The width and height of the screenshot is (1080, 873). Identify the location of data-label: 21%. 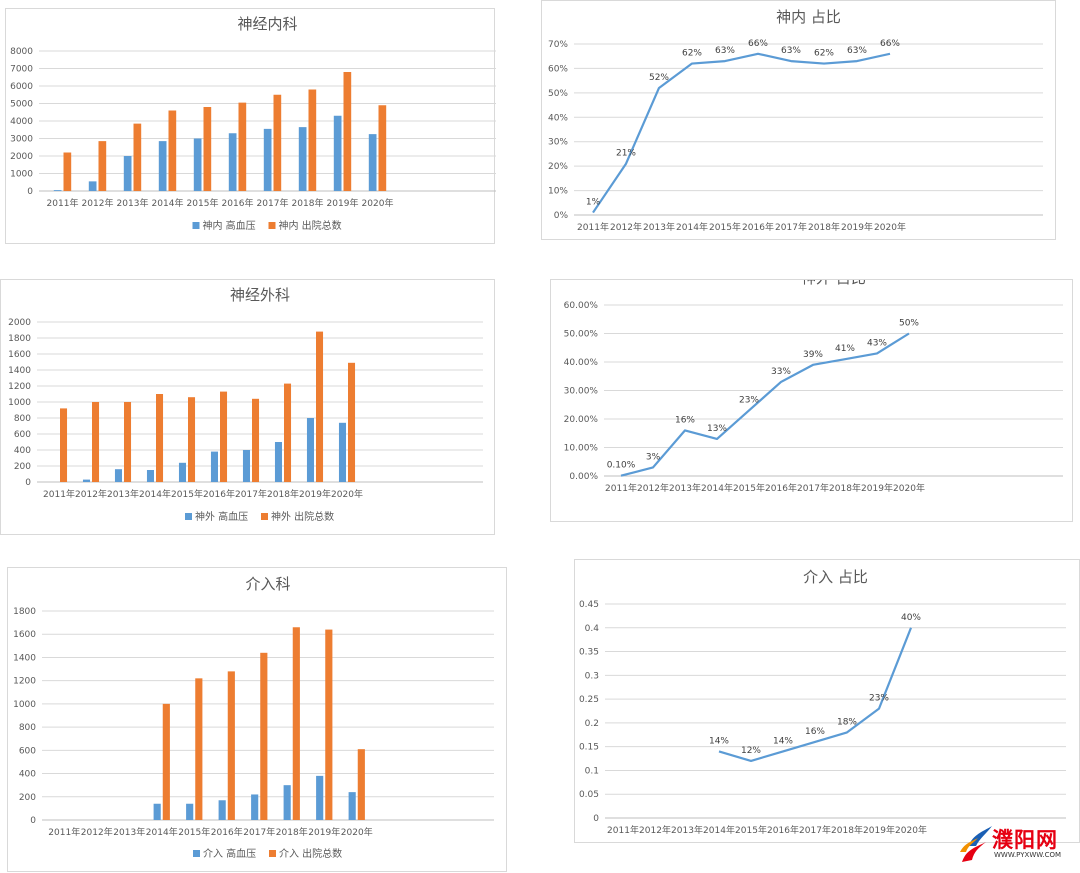
(626, 154).